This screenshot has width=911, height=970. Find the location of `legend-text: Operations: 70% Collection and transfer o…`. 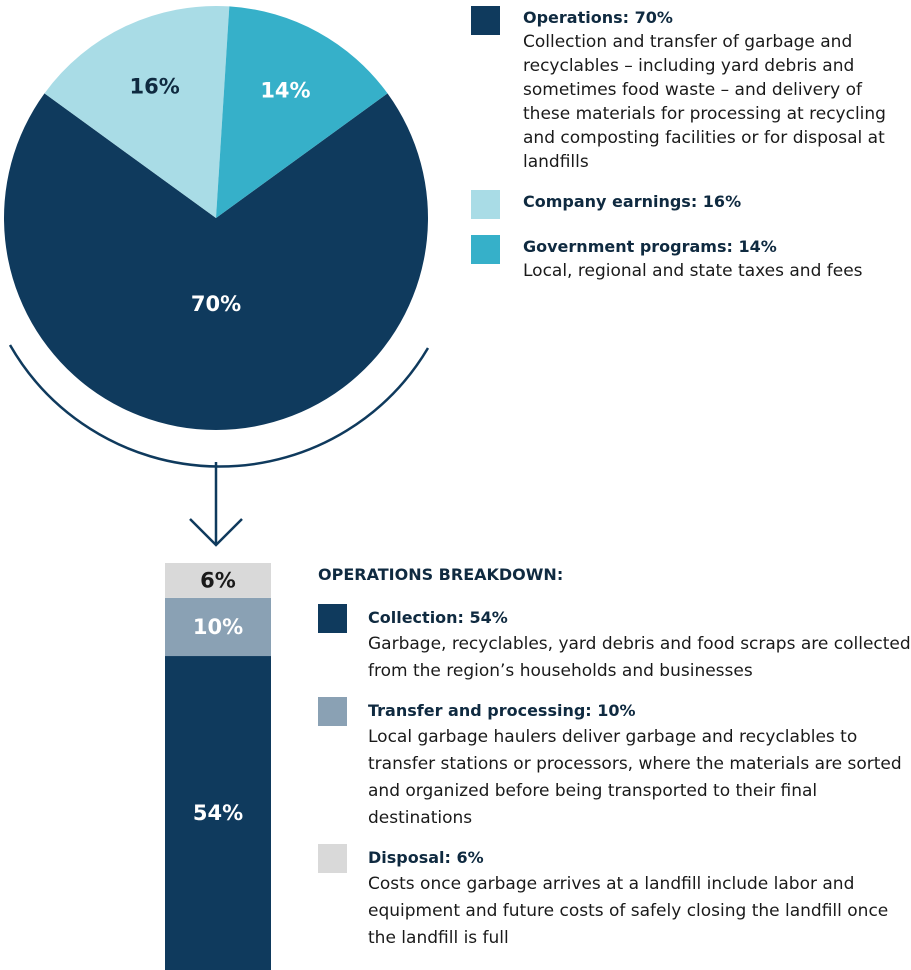

legend-text: Operations: 70% Collection and transfer o… is located at coordinates (717, 90).